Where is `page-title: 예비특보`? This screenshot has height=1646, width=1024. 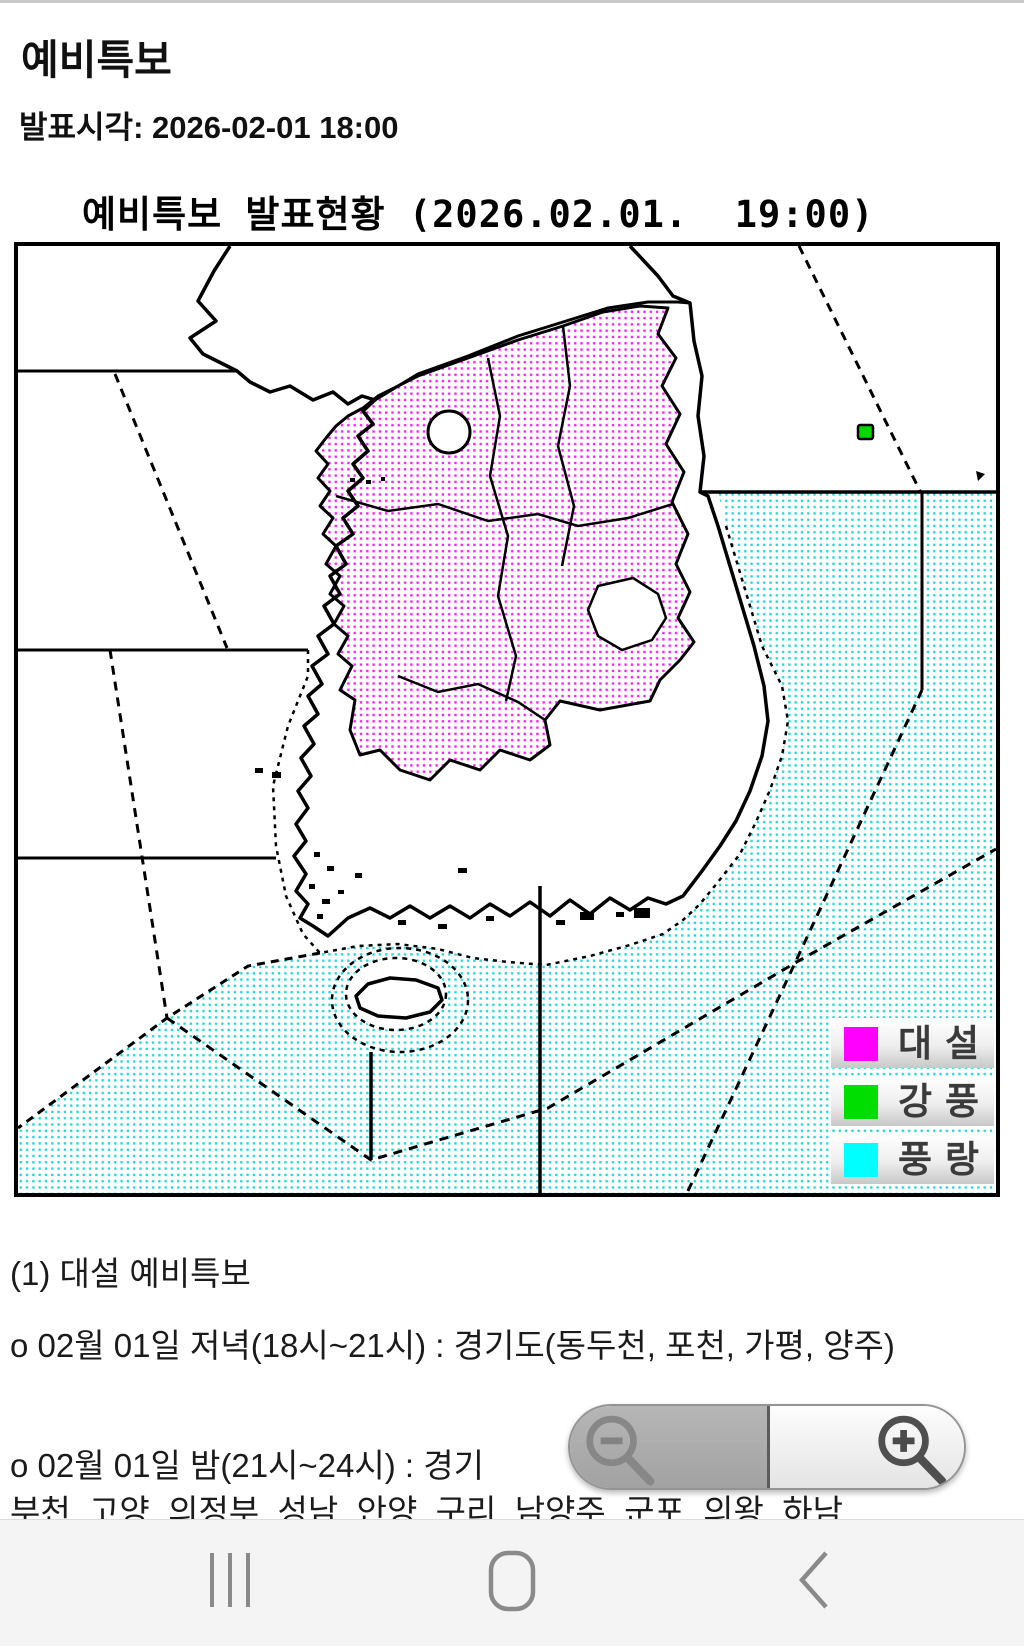 page-title: 예비특보 is located at coordinates (96, 60).